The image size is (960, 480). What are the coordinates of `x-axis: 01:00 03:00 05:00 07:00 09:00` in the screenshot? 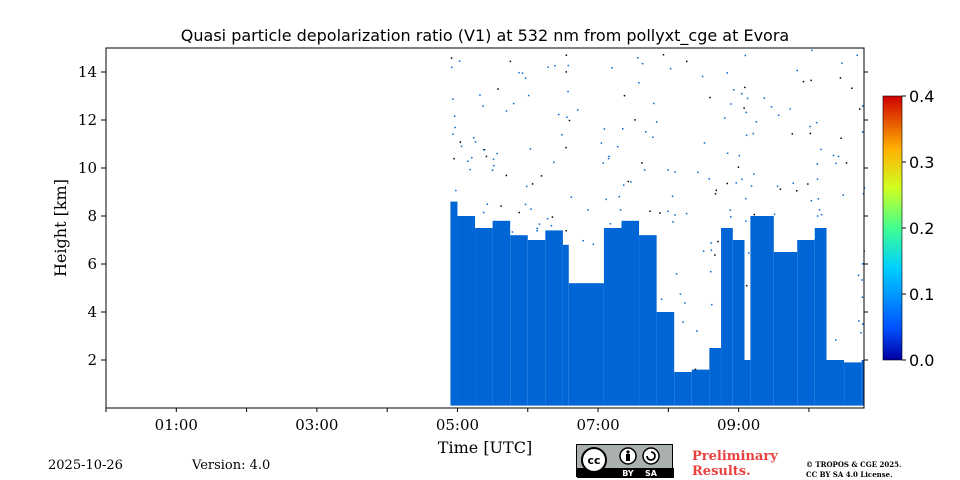 It's located at (457, 421).